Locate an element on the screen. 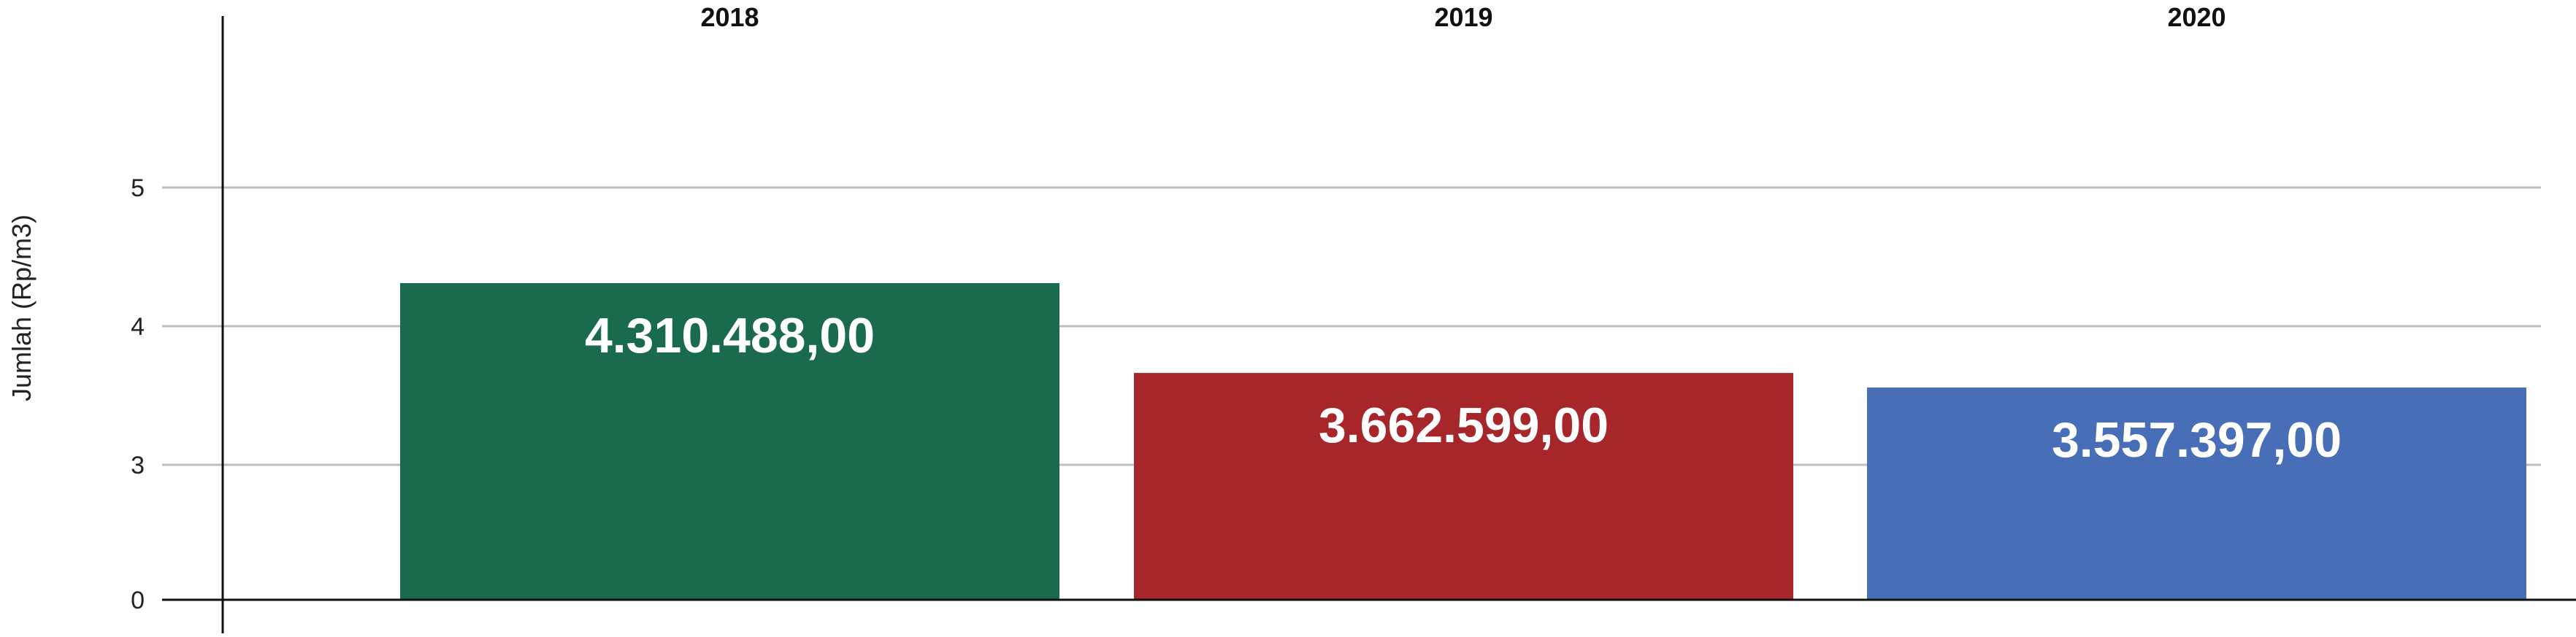  data-label-2020: 3.557.397,00 is located at coordinates (2197, 440).